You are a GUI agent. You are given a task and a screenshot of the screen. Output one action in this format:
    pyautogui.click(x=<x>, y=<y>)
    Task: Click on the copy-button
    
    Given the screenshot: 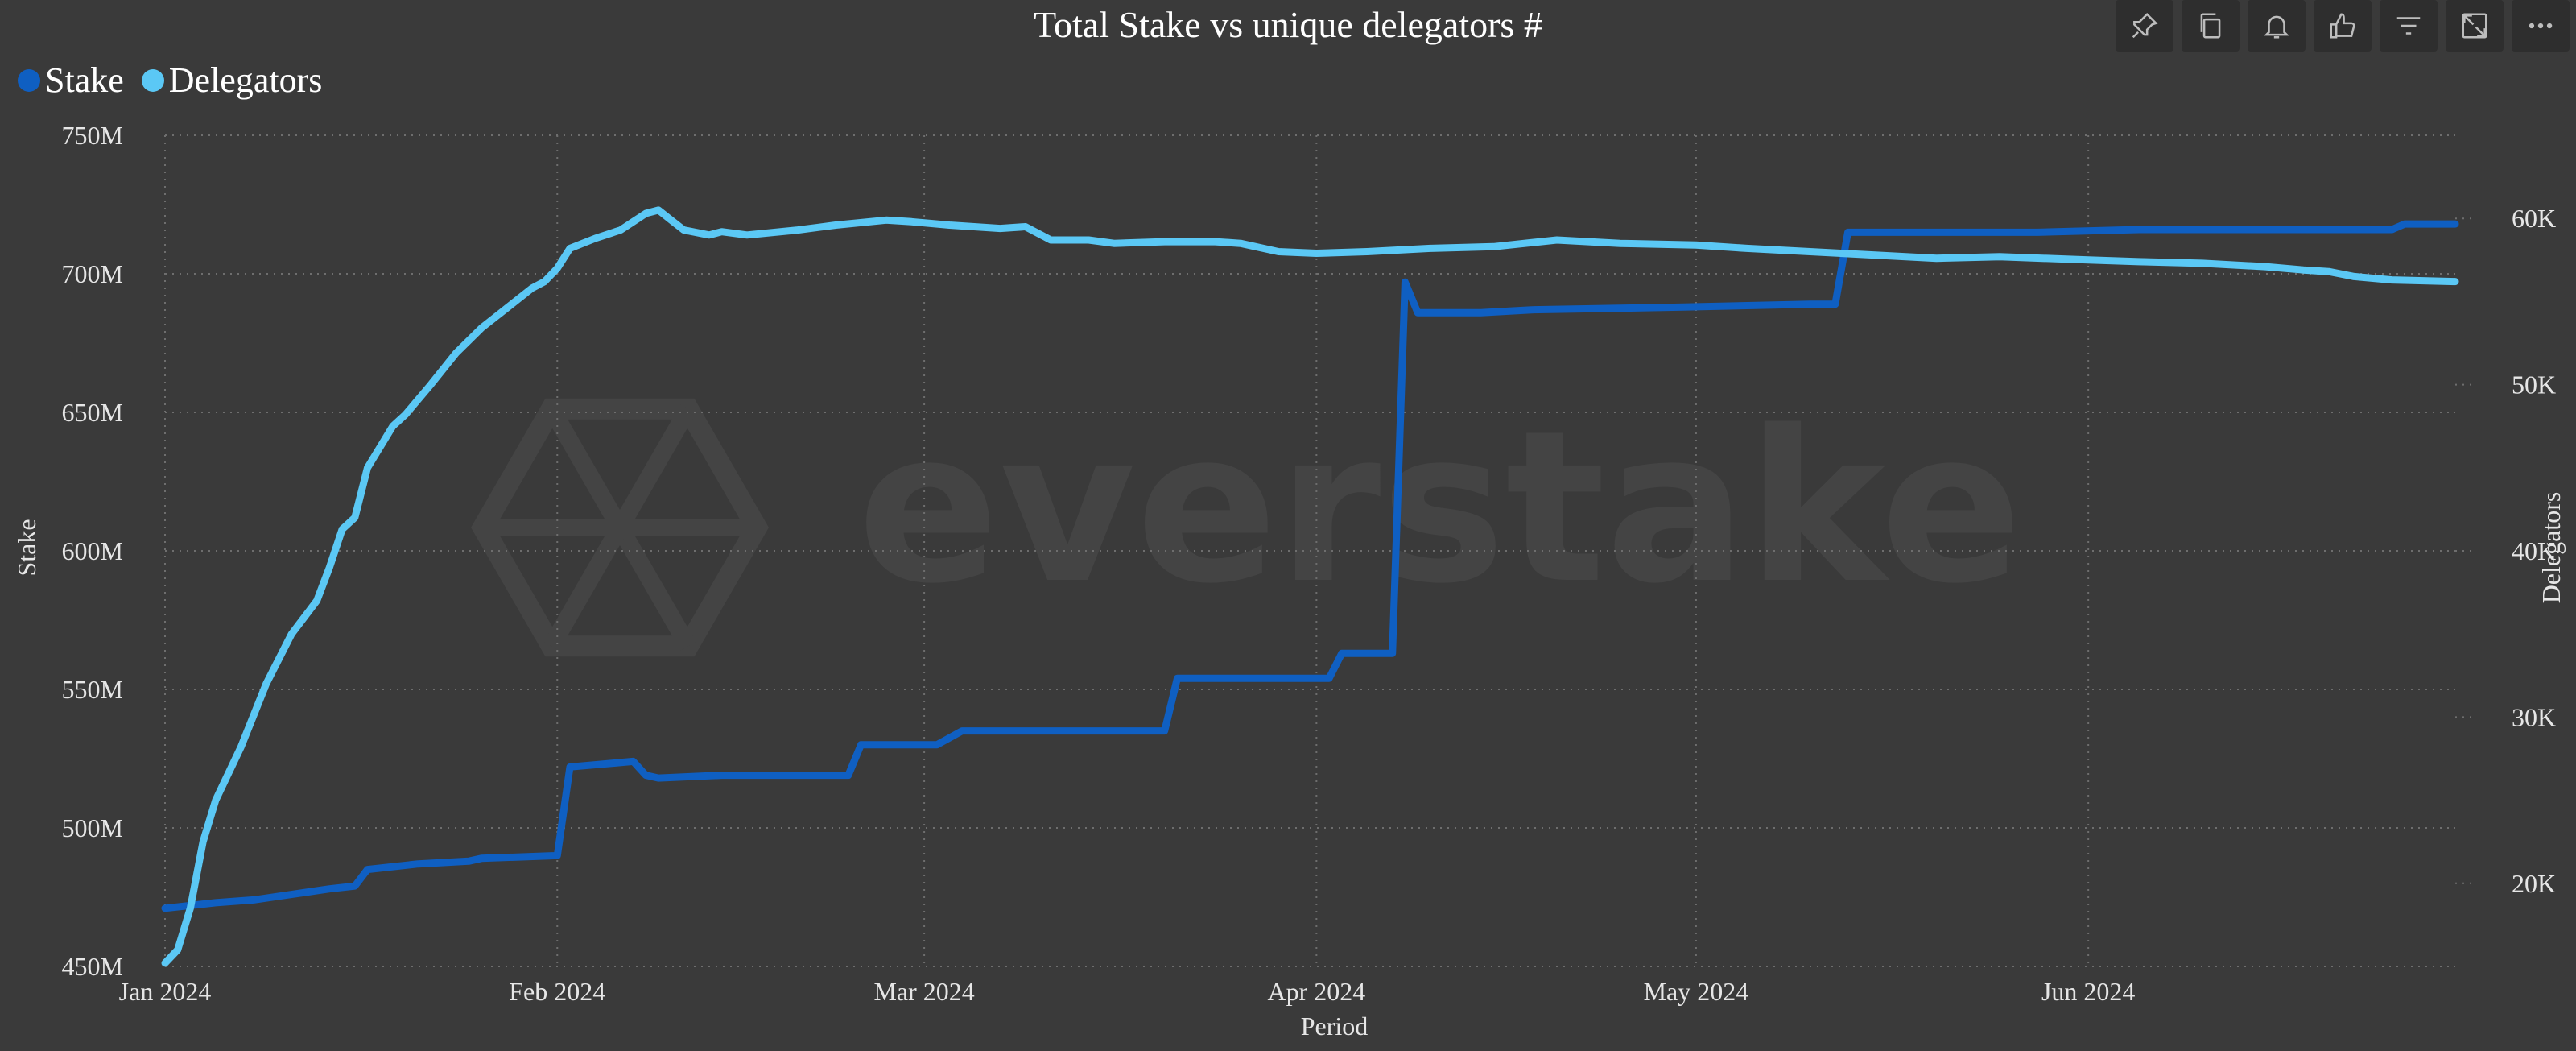 What is the action you would take?
    pyautogui.click(x=2211, y=26)
    